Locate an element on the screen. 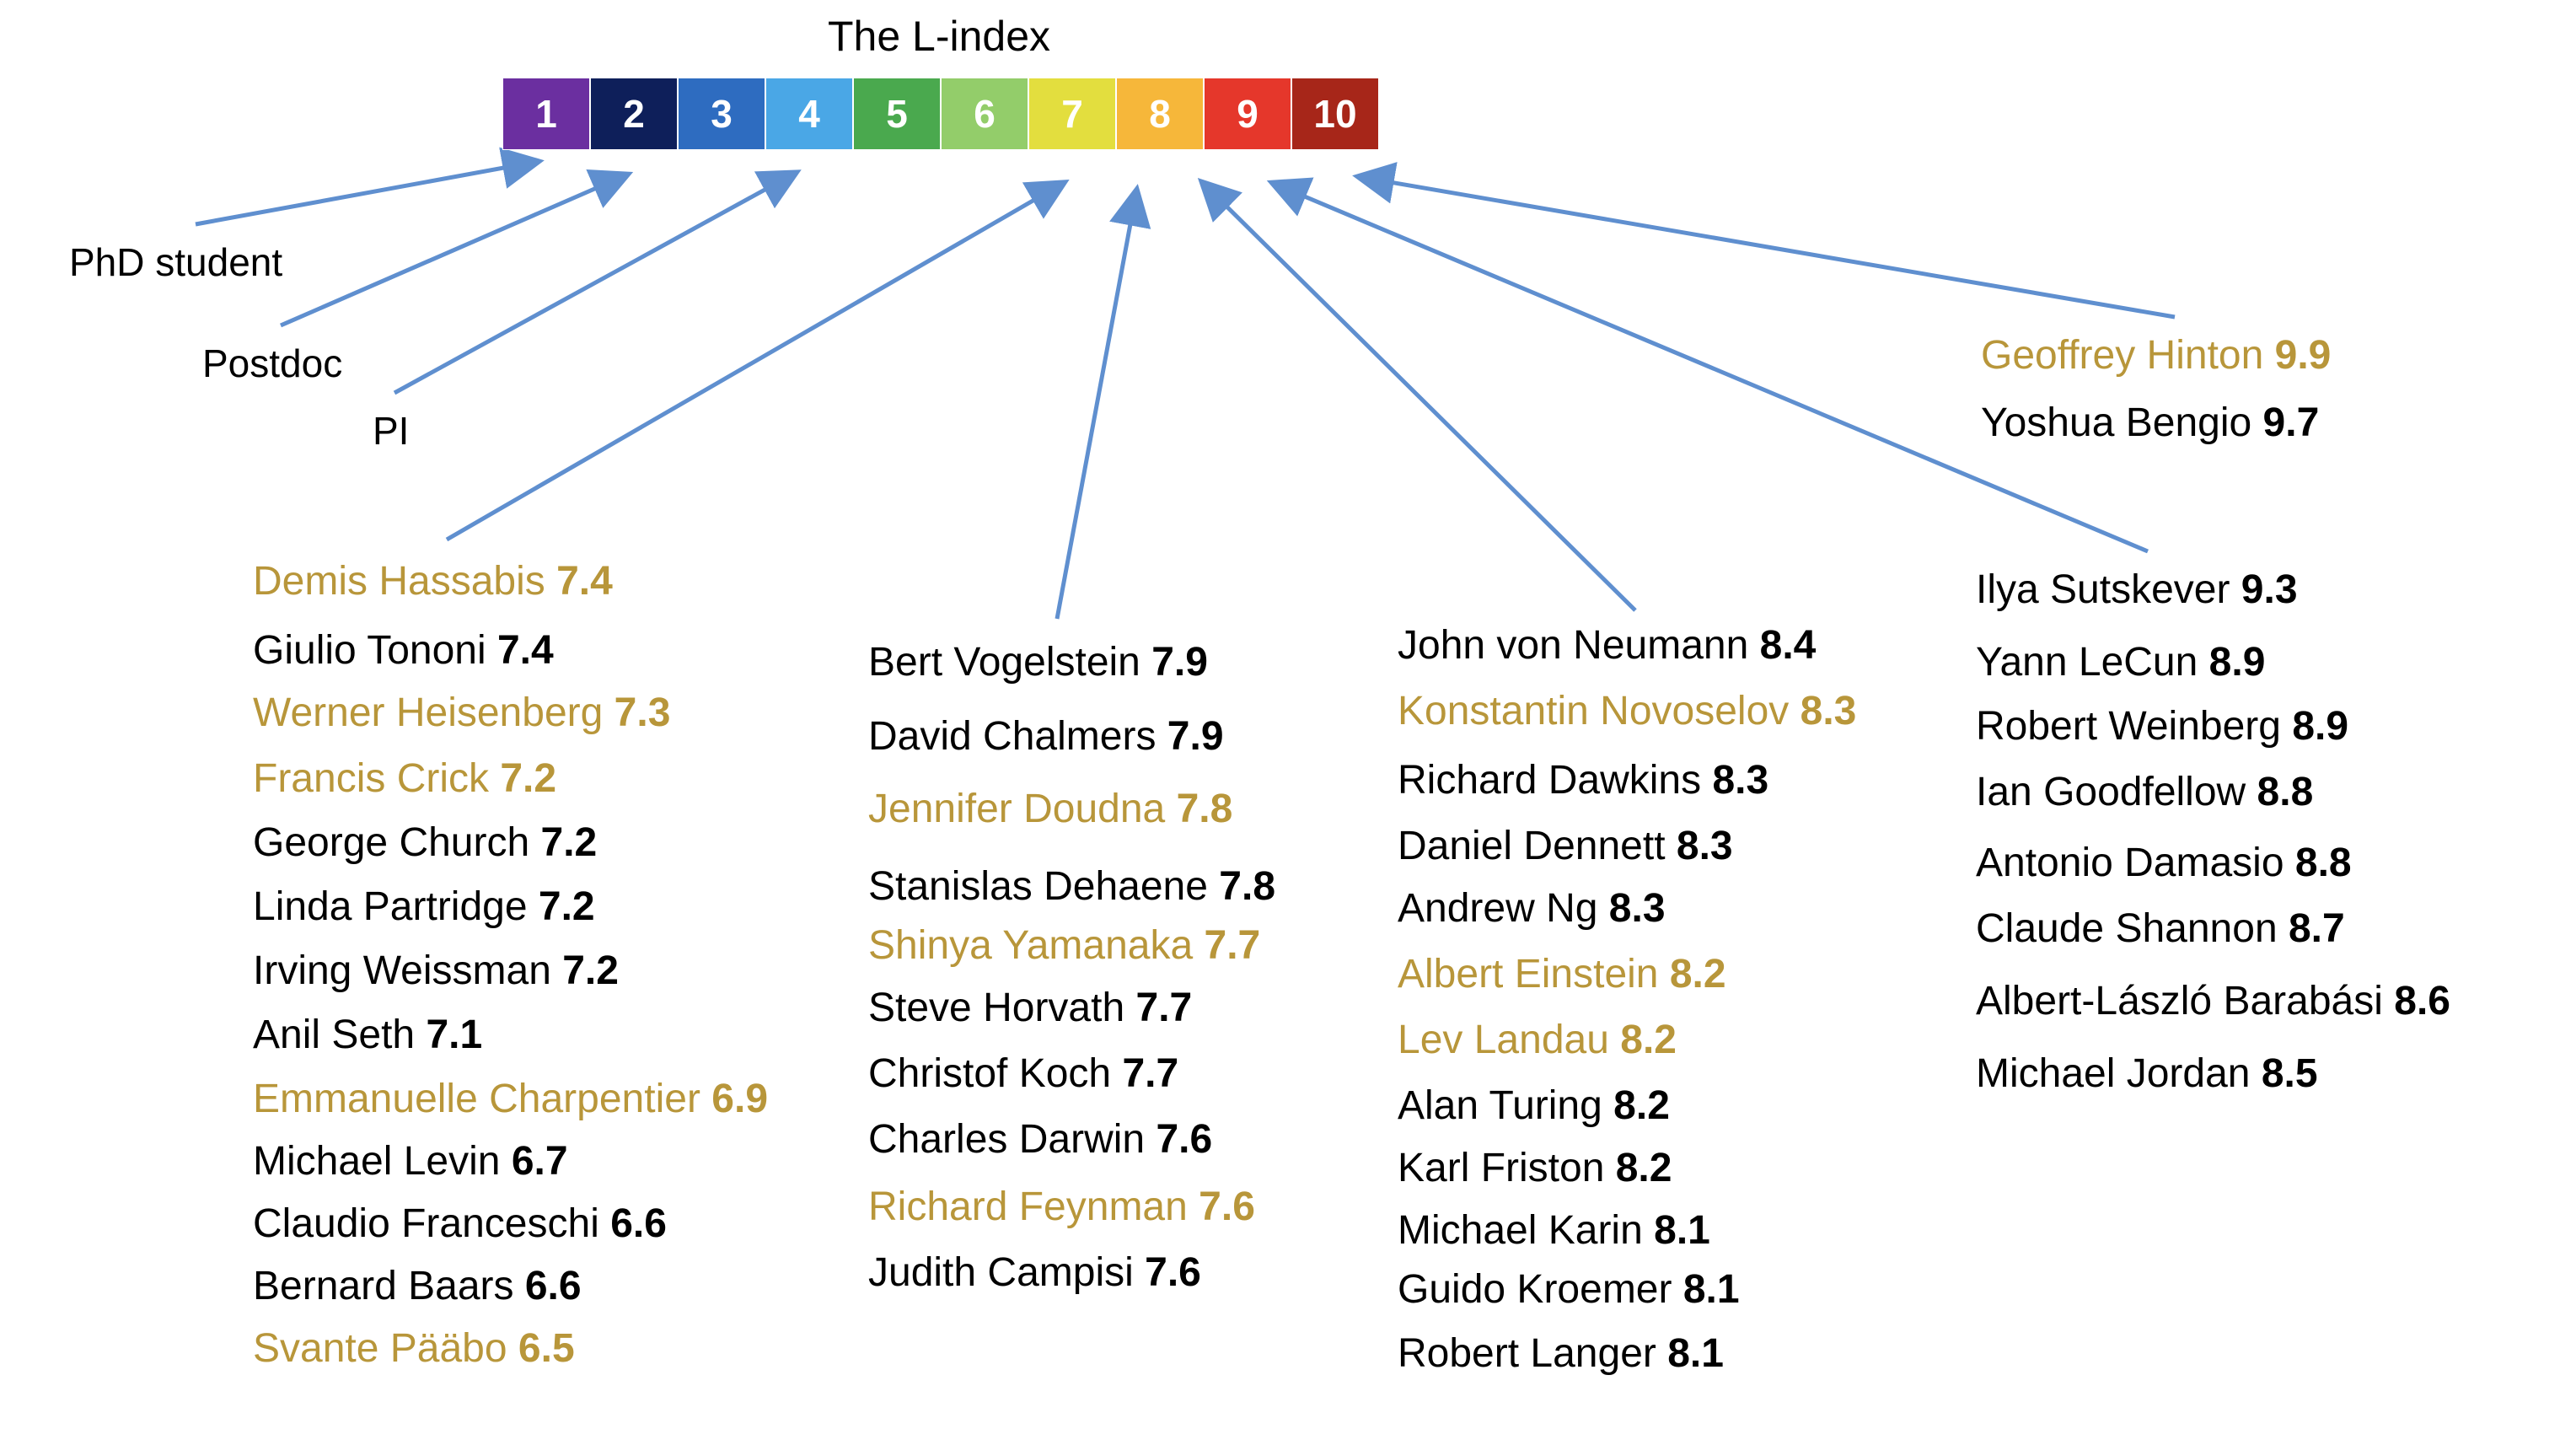  scale-cell-9: 9 is located at coordinates (1247, 114).